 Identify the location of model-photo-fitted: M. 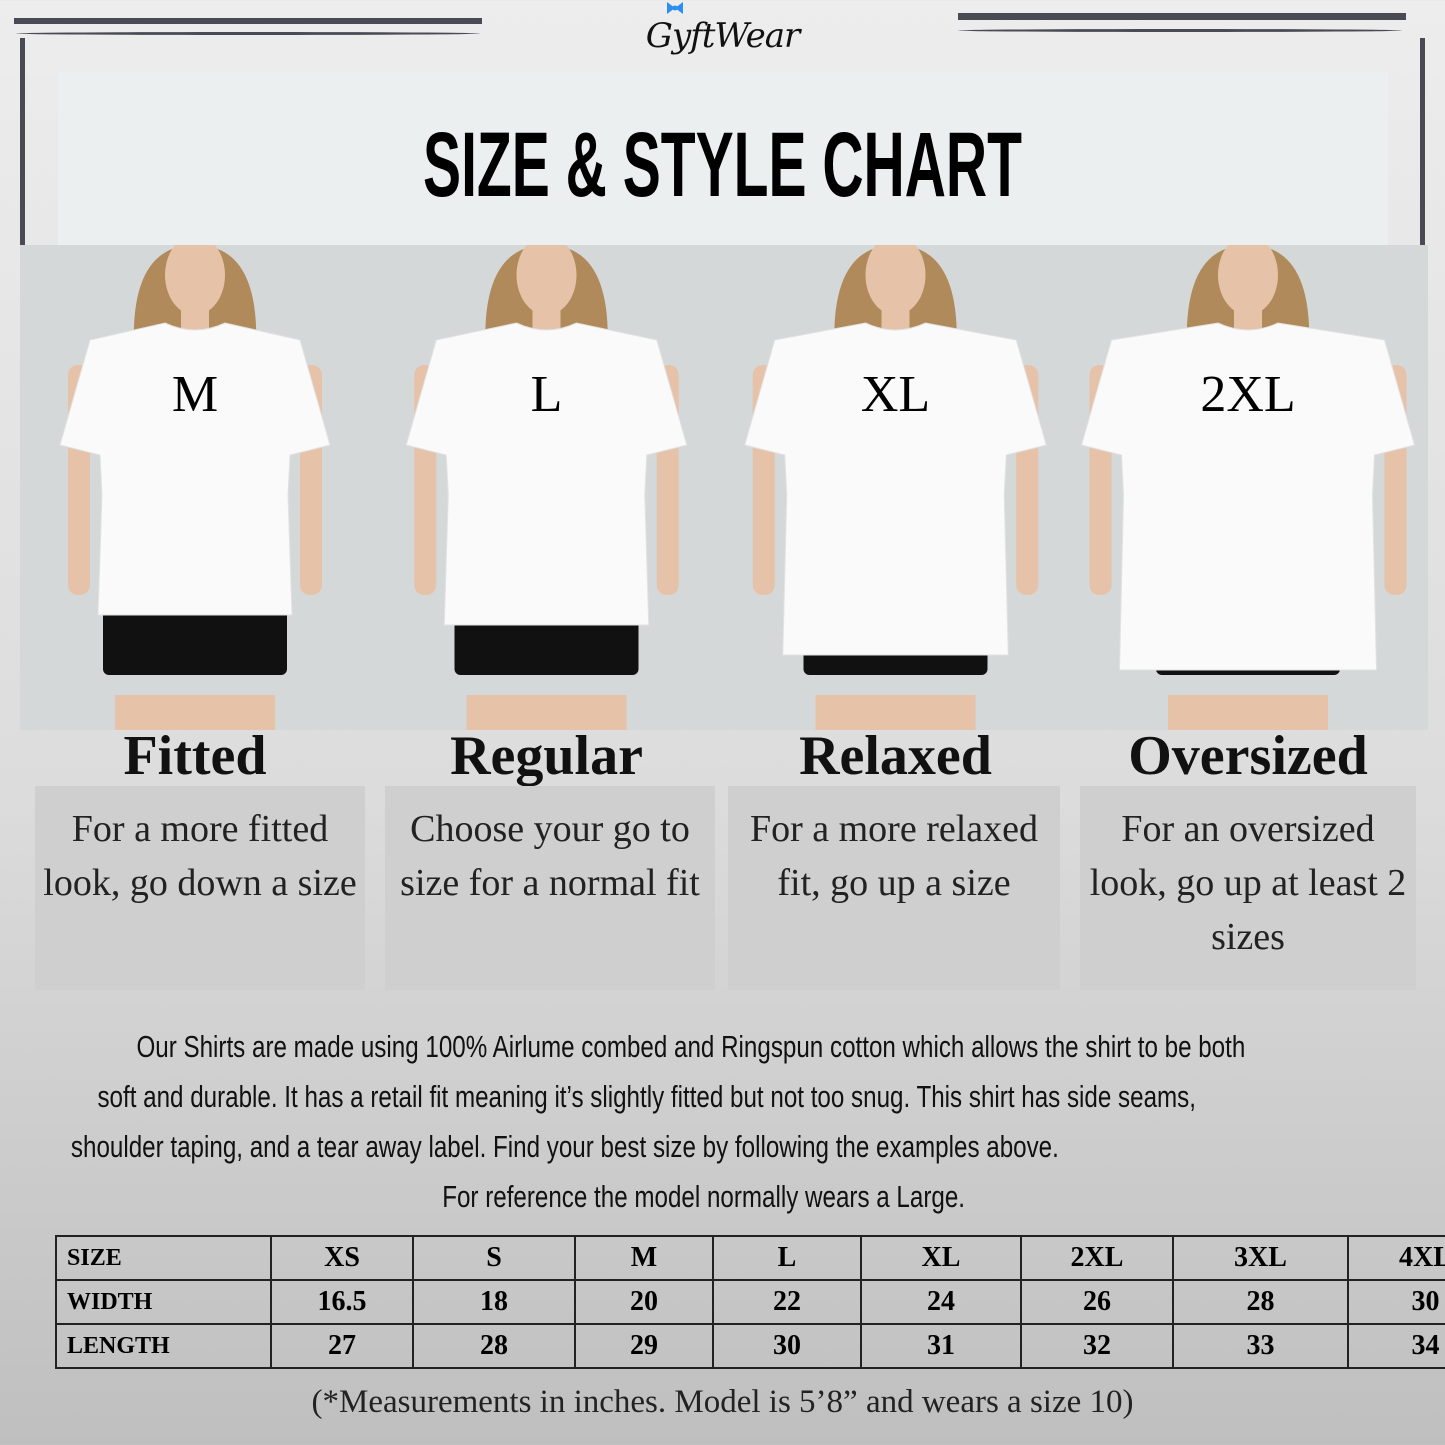
(195, 487).